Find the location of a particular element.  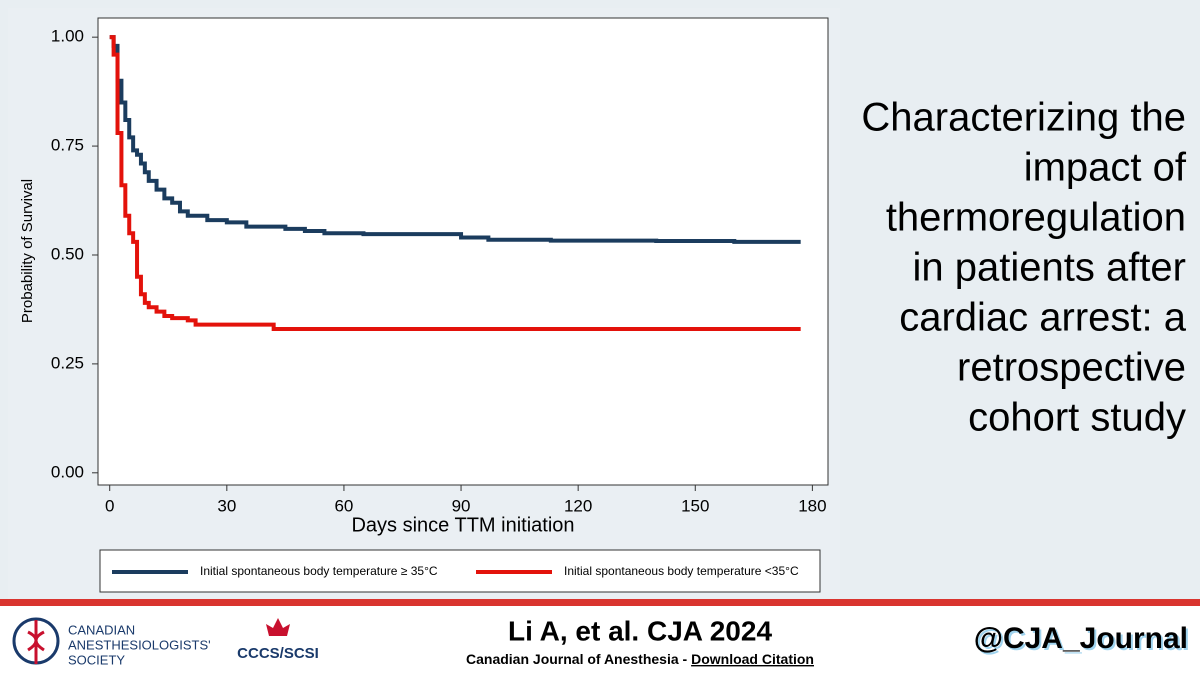

cccs-logo is located at coordinates (278, 627).